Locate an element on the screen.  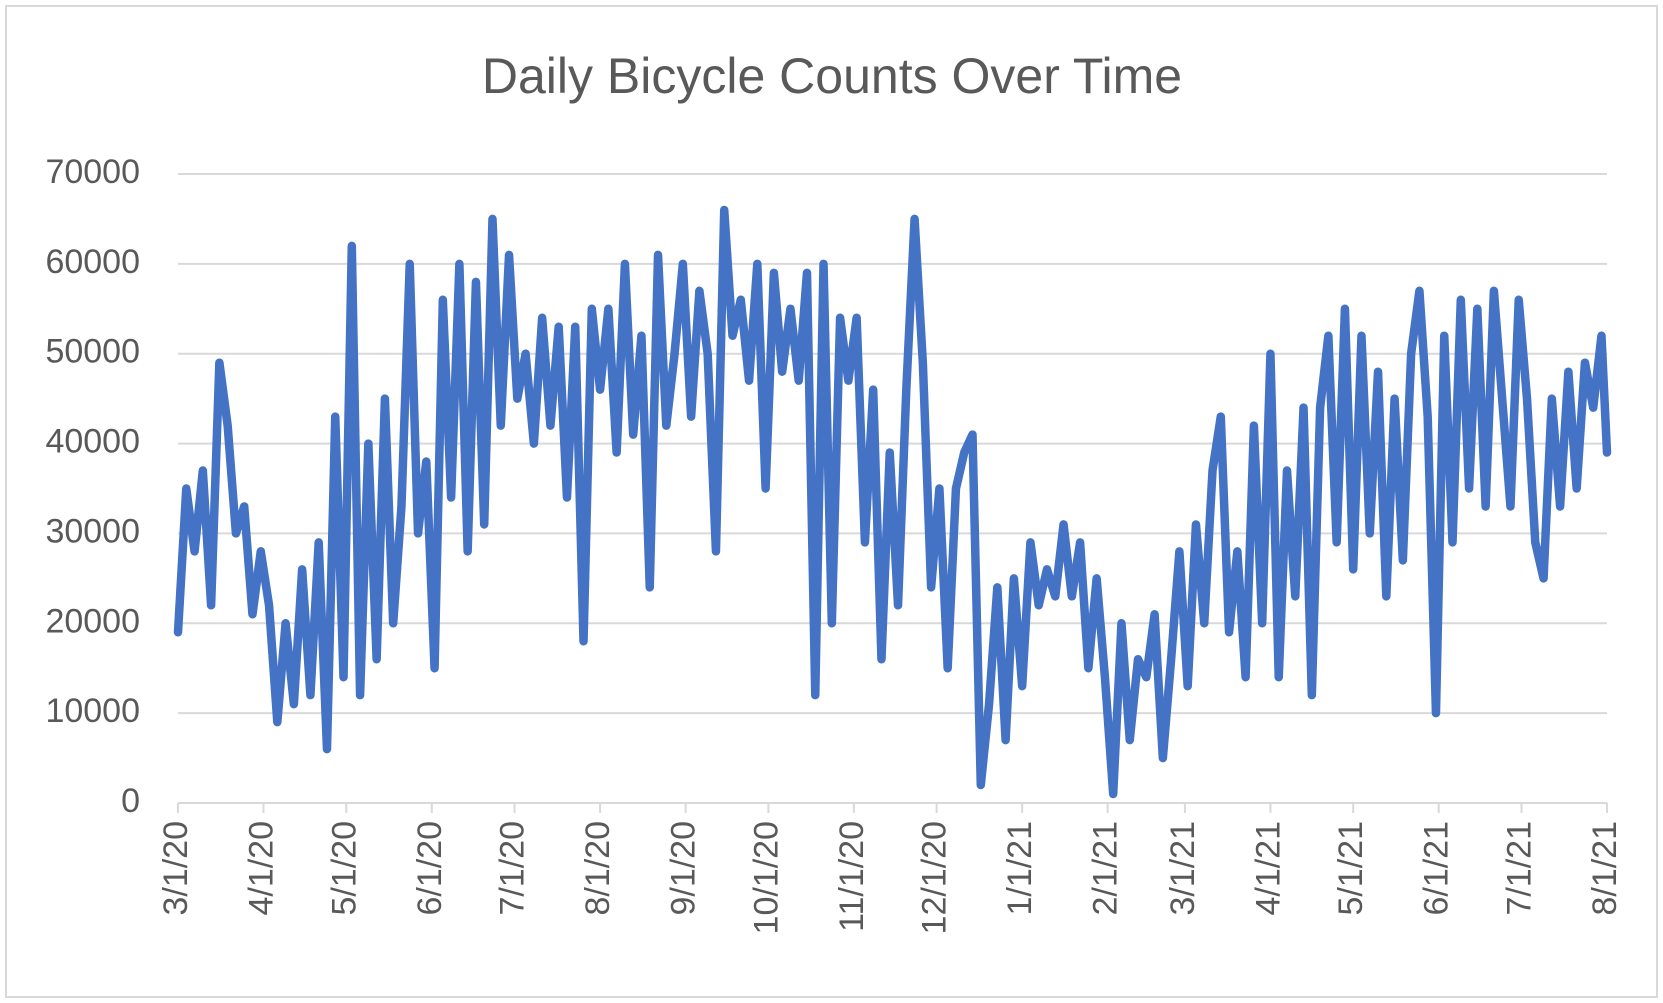
x-tick-label: 7/1/20 is located at coordinates (513, 868).